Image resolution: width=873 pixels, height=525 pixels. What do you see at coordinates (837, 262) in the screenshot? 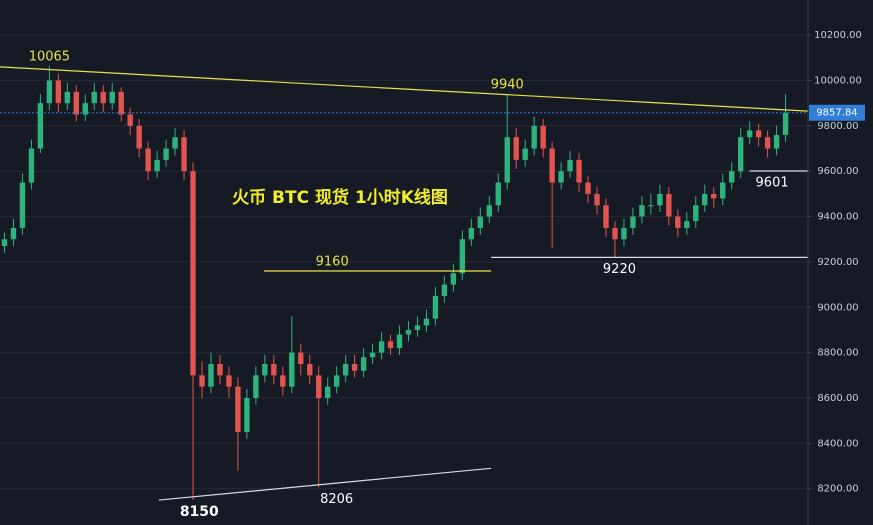
I see `y-tick-label: 9200.00` at bounding box center [837, 262].